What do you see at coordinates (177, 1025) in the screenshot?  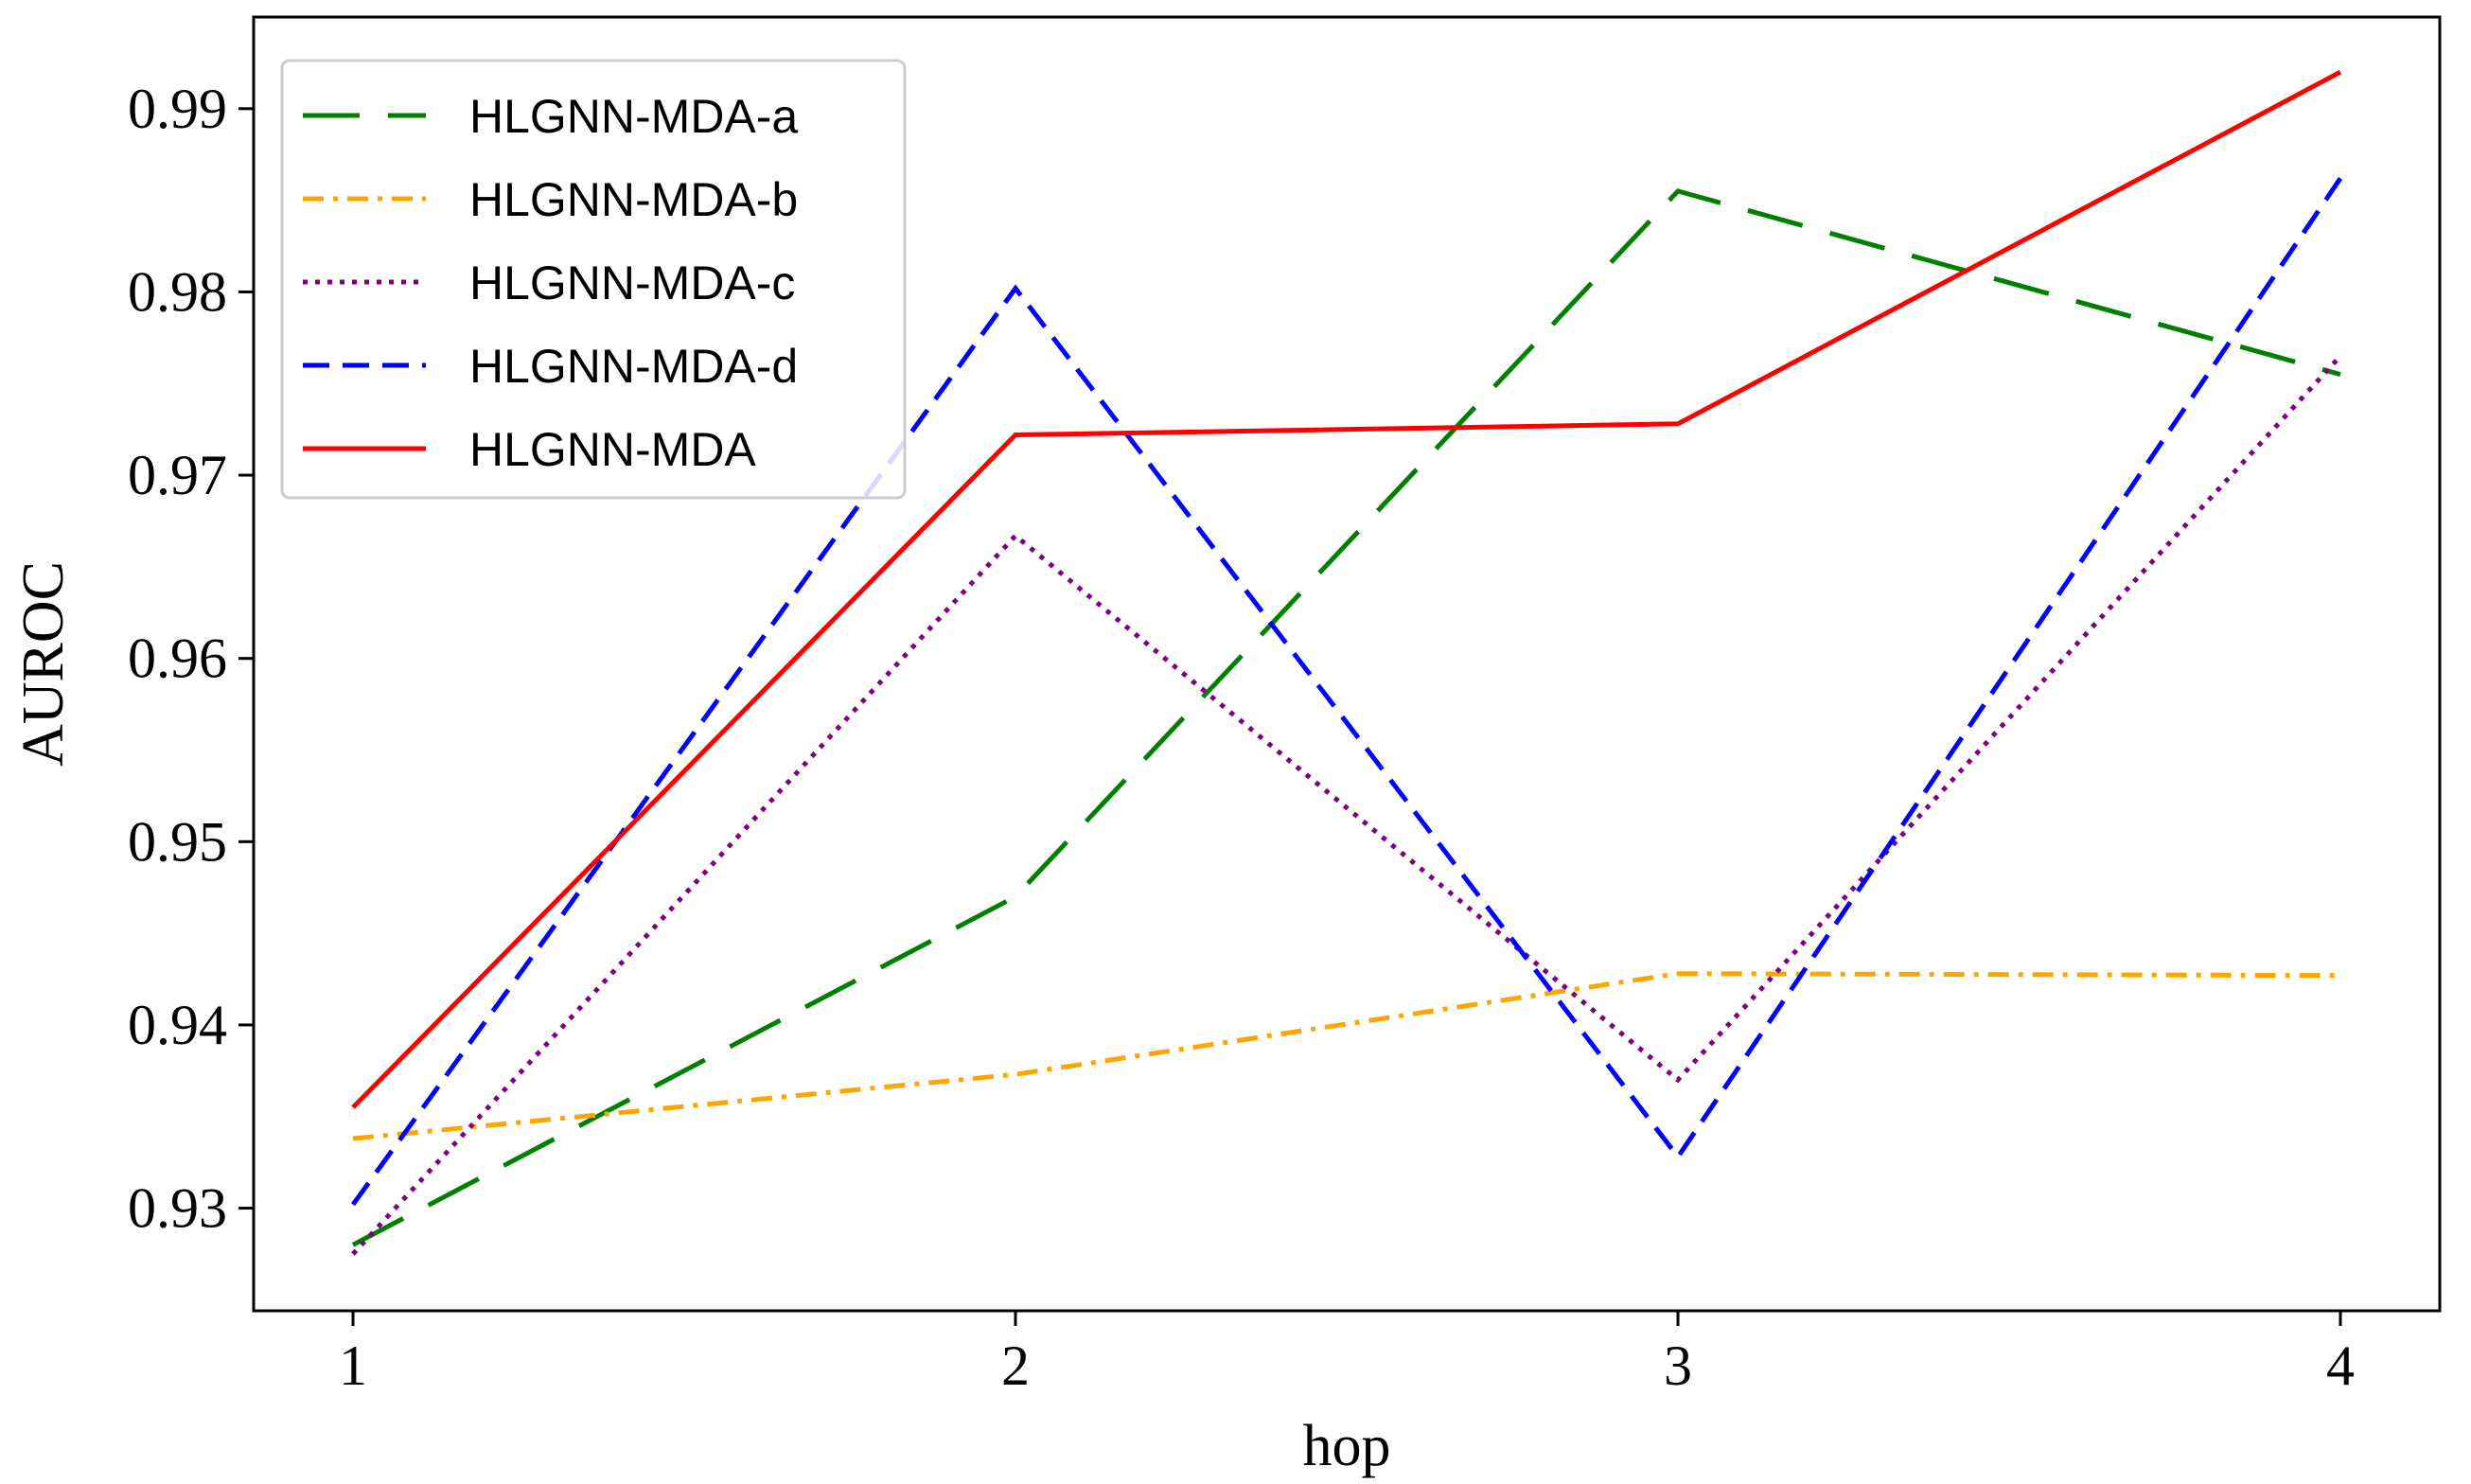 I see `y-tick-label: 0.94` at bounding box center [177, 1025].